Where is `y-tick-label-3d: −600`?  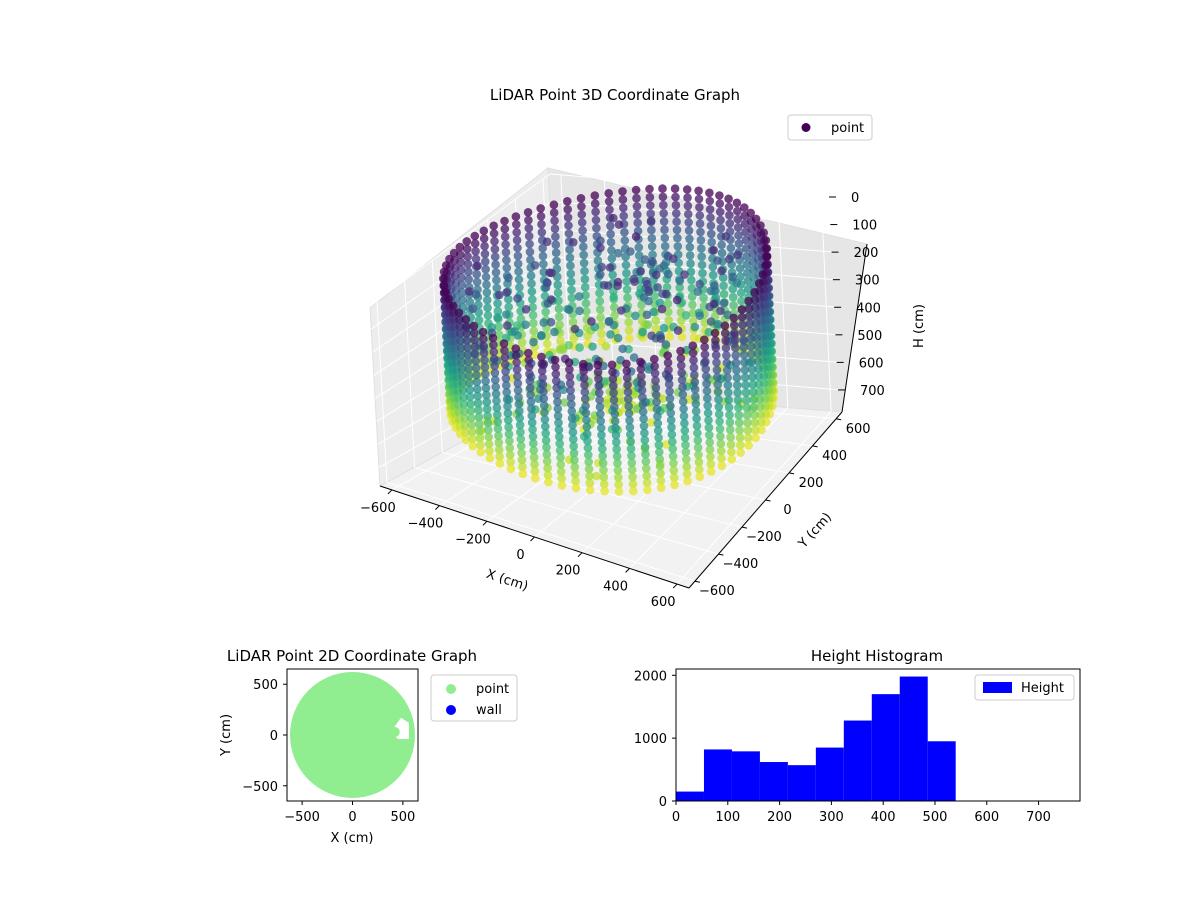 y-tick-label-3d: −600 is located at coordinates (717, 591).